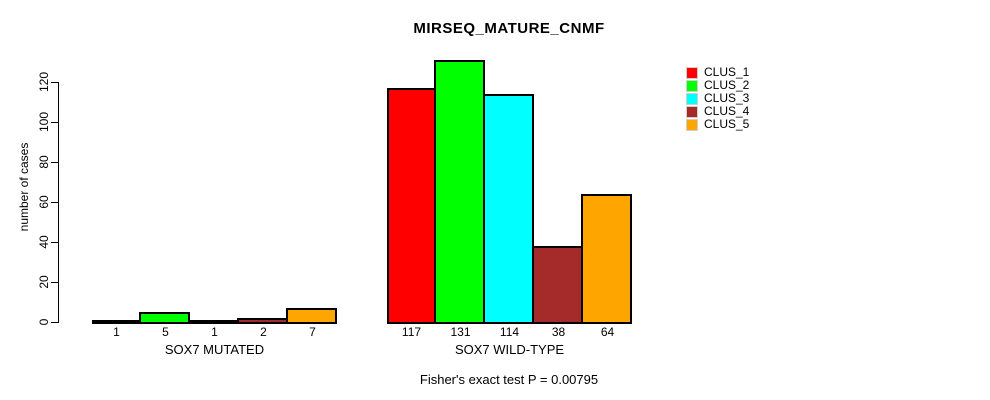 This screenshot has height=400, width=990. Describe the element at coordinates (312, 332) in the screenshot. I see `bar-value-label: 7` at that location.